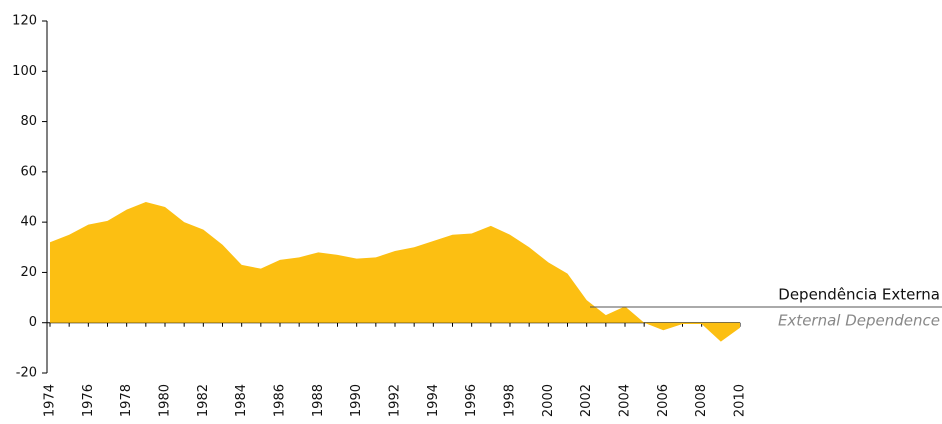  Describe the element at coordinates (126, 400) in the screenshot. I see `x-tick-label: 1978` at that location.